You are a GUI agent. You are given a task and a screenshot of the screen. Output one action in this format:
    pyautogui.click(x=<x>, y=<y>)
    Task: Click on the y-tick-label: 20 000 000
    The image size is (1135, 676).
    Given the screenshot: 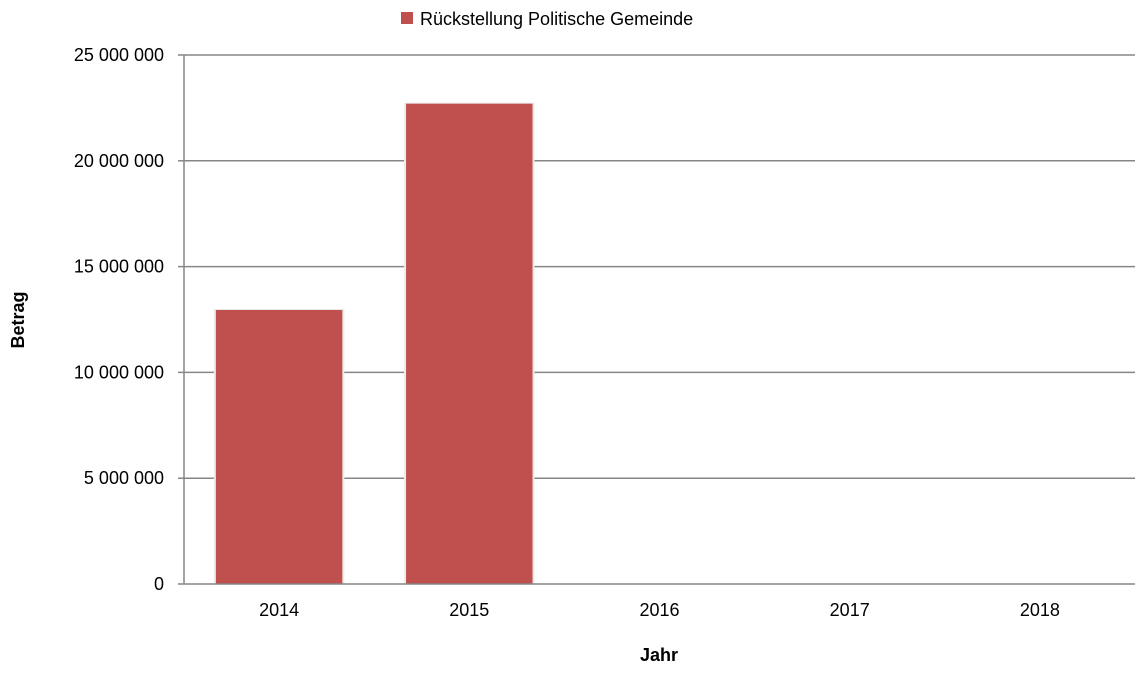 What is the action you would take?
    pyautogui.click(x=119, y=161)
    